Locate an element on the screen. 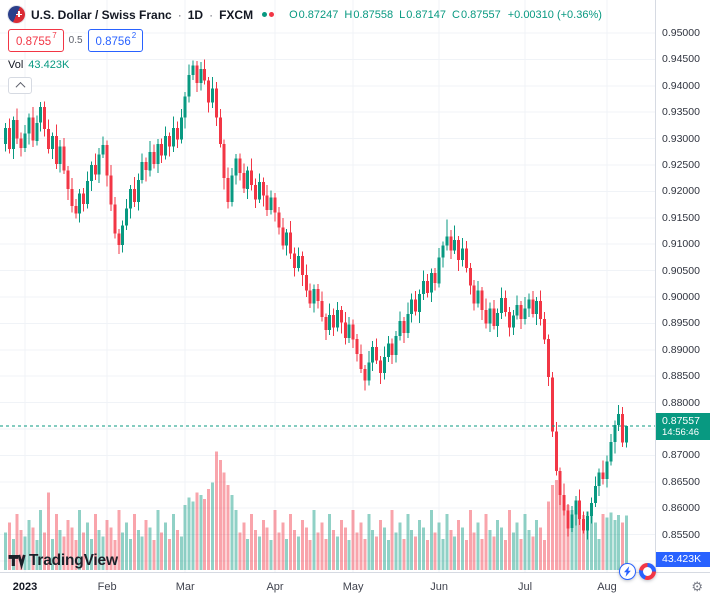 The width and height of the screenshot is (710, 600). time-tick-label: May is located at coordinates (353, 587).